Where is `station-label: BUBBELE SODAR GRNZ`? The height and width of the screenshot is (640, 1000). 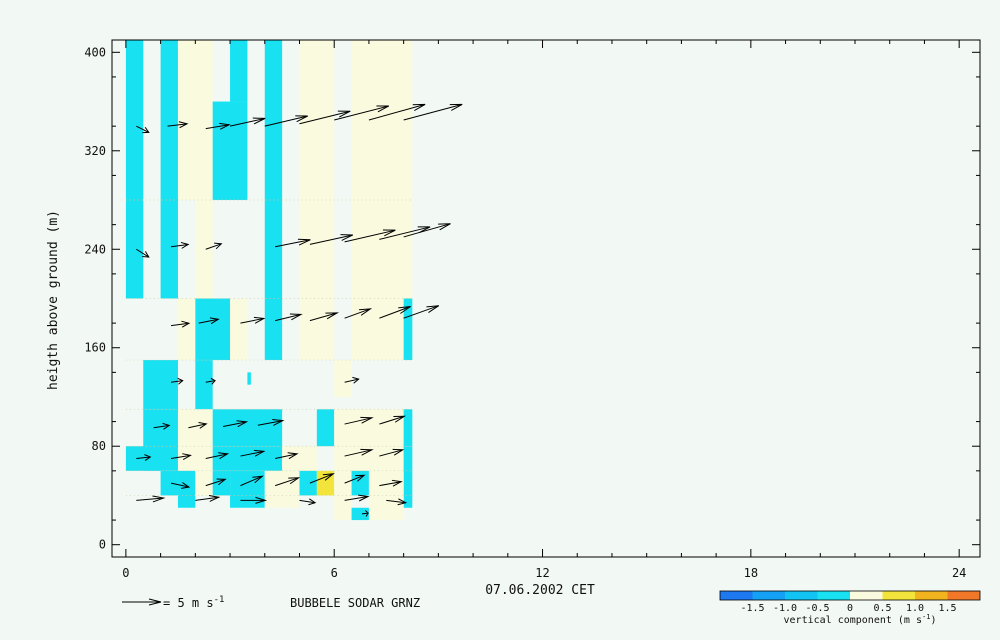 station-label: BUBBELE SODAR GRNZ is located at coordinates (355, 603).